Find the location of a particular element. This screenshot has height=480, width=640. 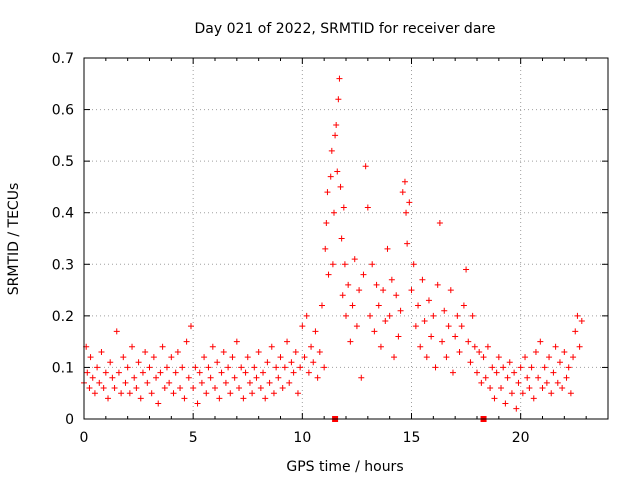

y-tick-label: 0.5 is located at coordinates (63, 162).